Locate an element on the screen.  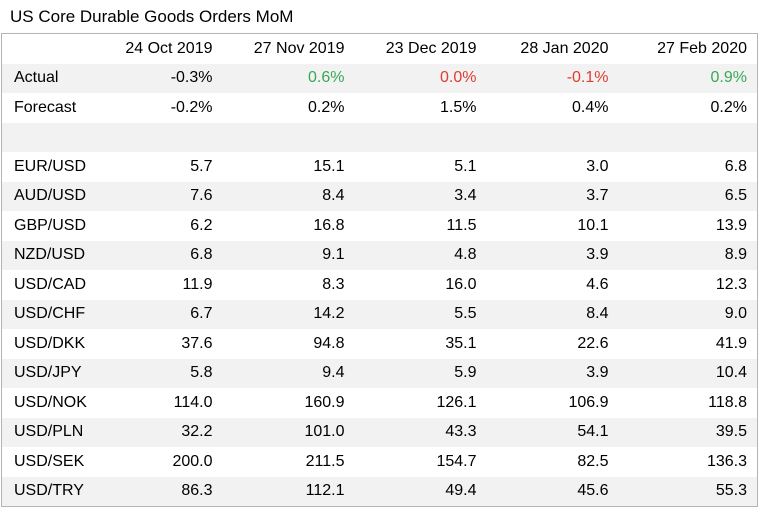
table-row: USD/CHF 6.7 14.2 5.5 8.4 9.0 is located at coordinates (379, 314).